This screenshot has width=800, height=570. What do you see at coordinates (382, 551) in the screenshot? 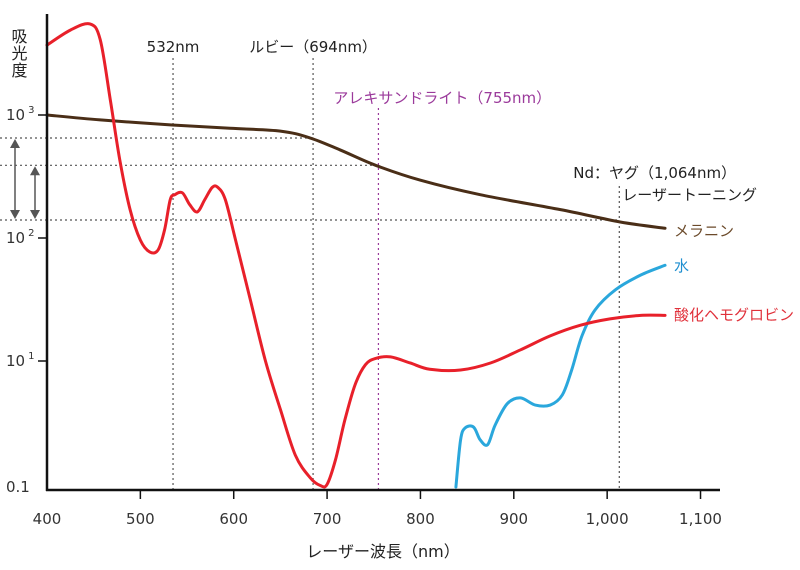
I see `x-axis-label: レーザー波長（nm）` at bounding box center [382, 551].